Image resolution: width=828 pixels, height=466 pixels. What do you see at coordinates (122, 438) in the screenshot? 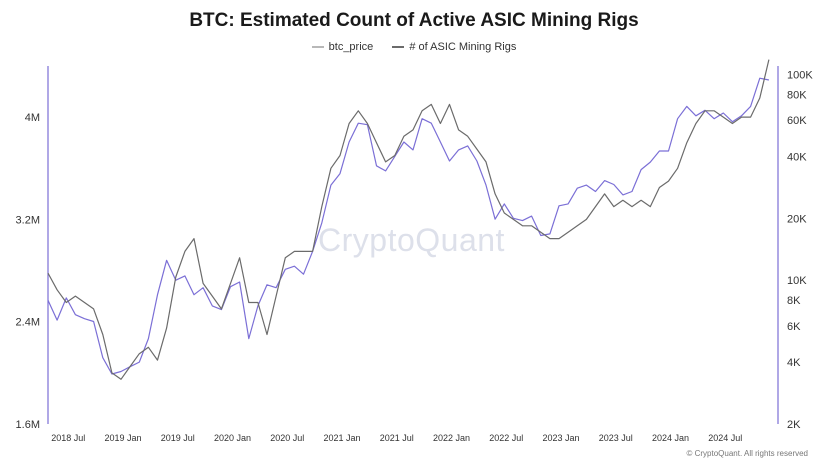
I see `x-tick-label: 2019 Jan` at bounding box center [122, 438].